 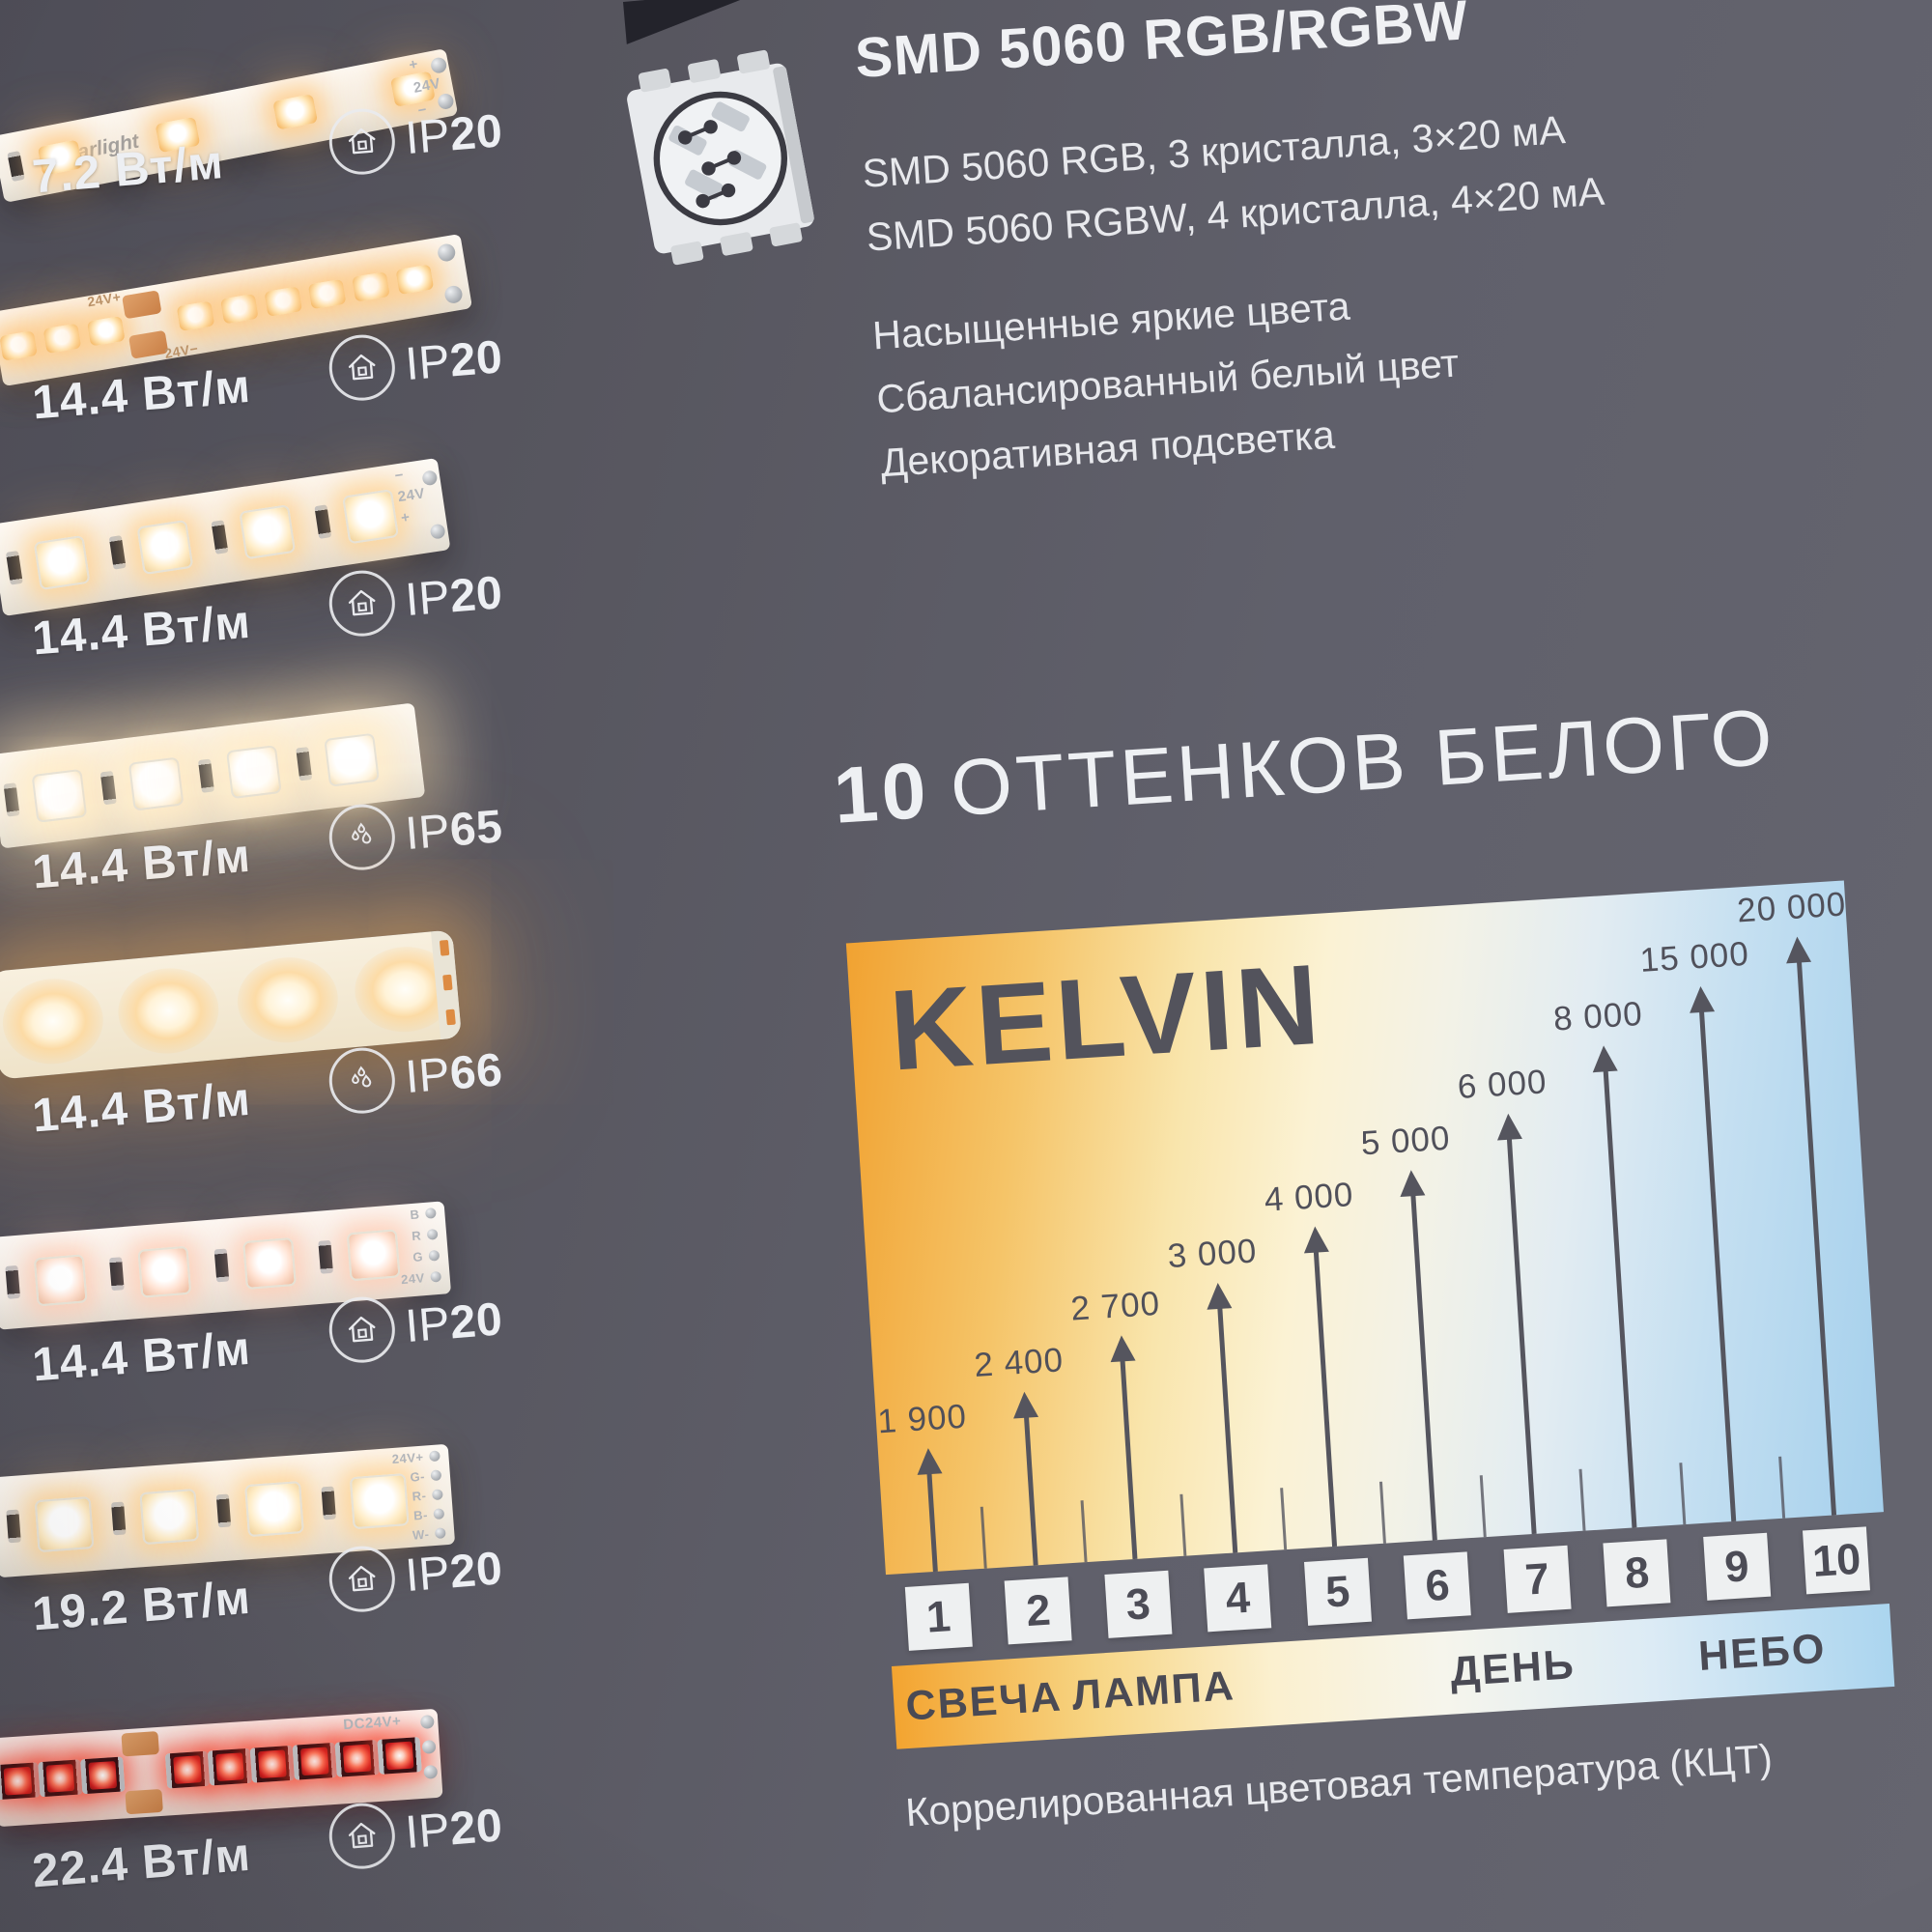 What do you see at coordinates (419, 1496) in the screenshot?
I see `pad-marking: R-` at bounding box center [419, 1496].